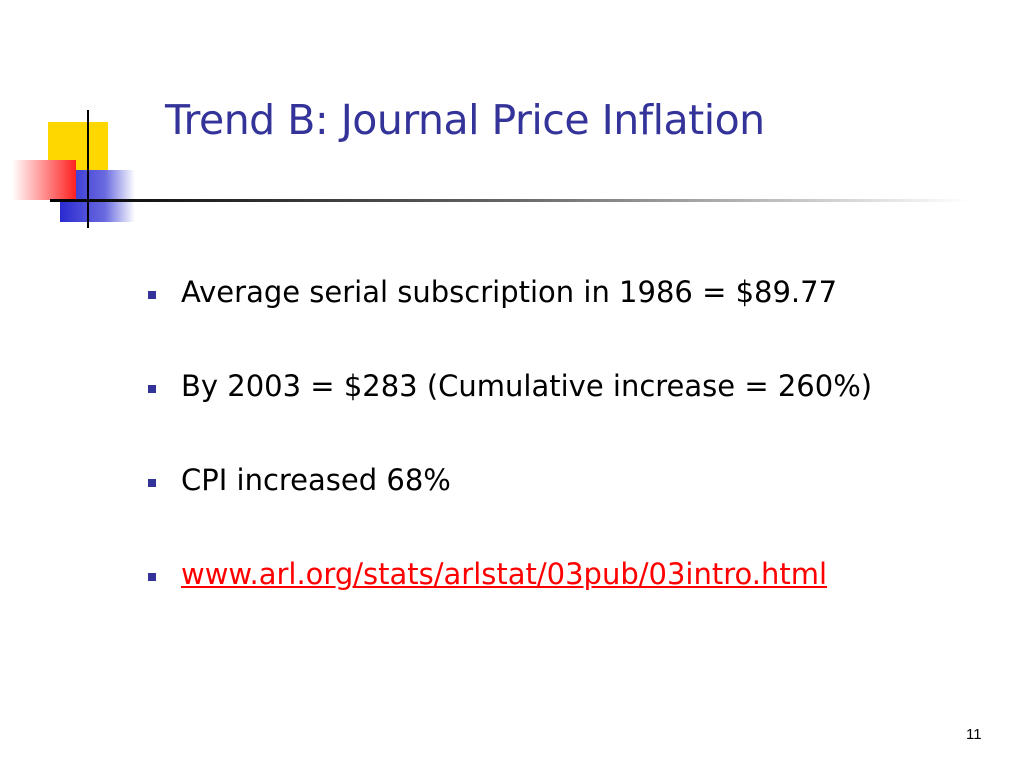 This screenshot has width=1024, height=768. I want to click on horizontal-rule, so click(510, 200).